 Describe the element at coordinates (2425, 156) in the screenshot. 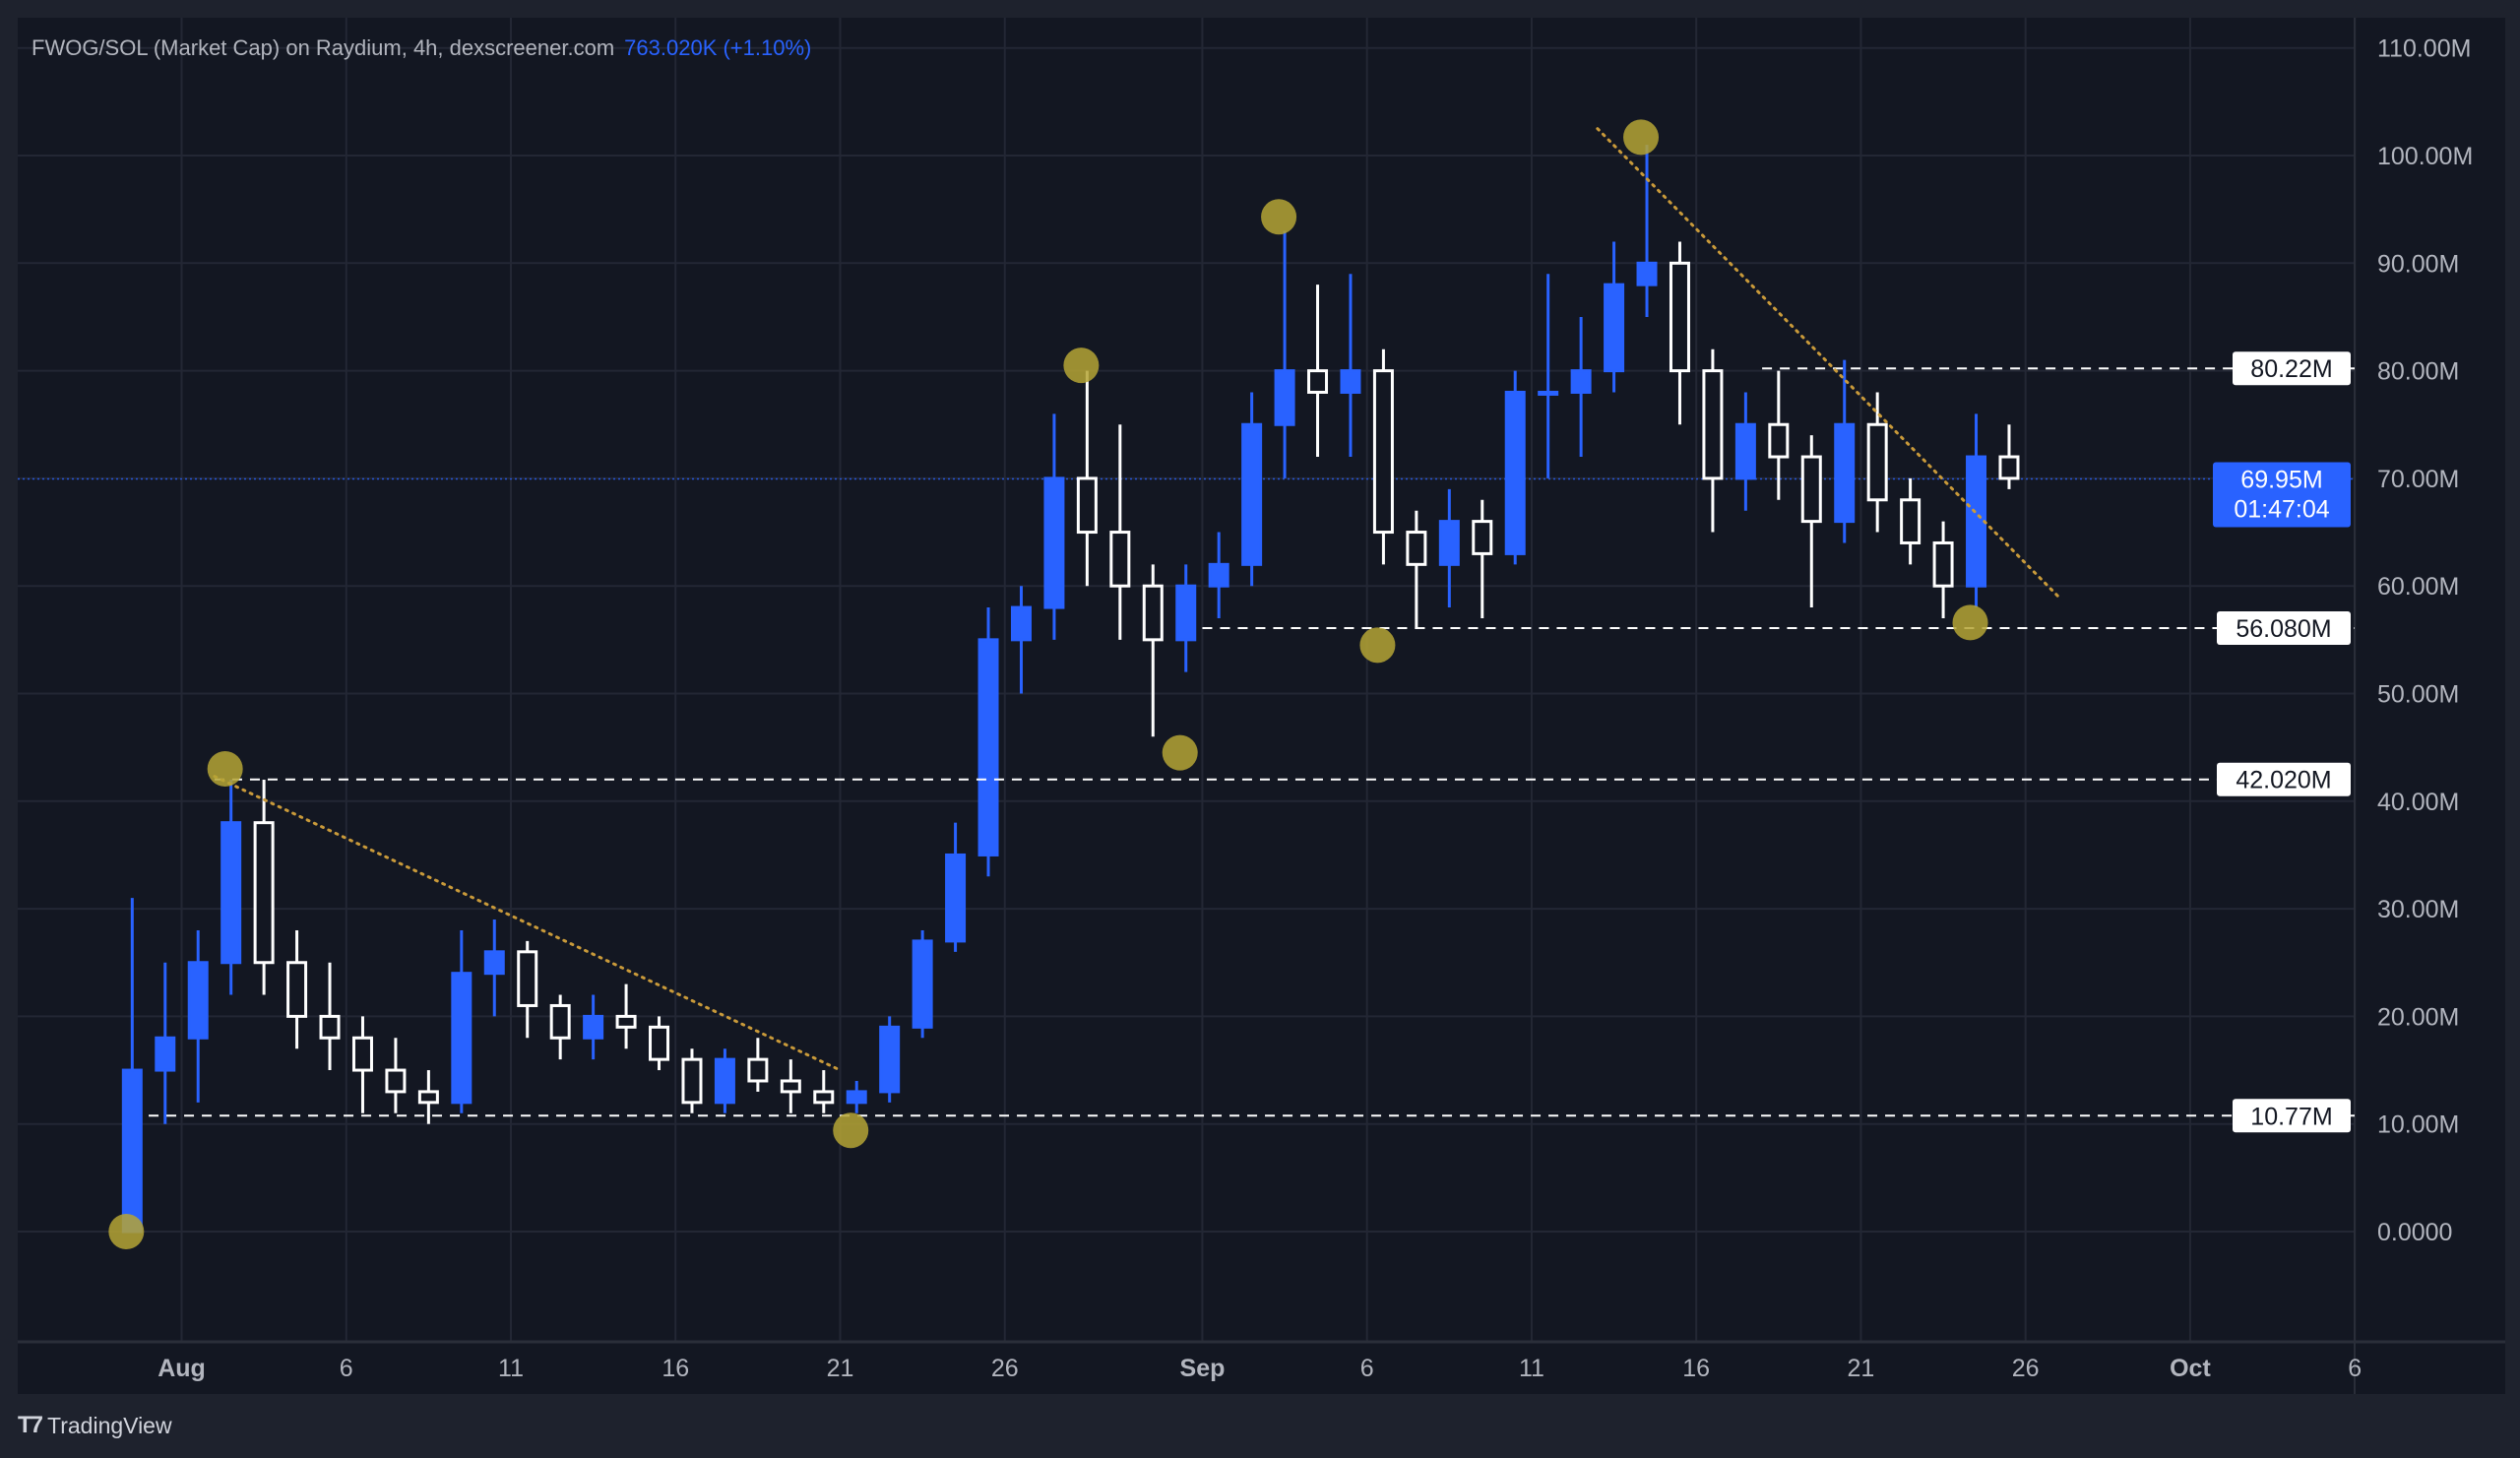

I see `y-tick-label: 100.00M` at that location.